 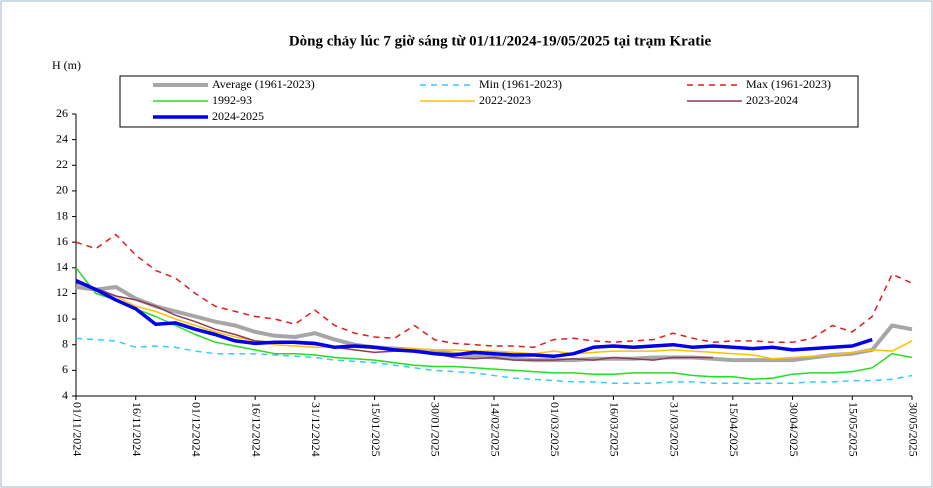 I want to click on x-tick-label: 14/02/2025, so click(x=495, y=429).